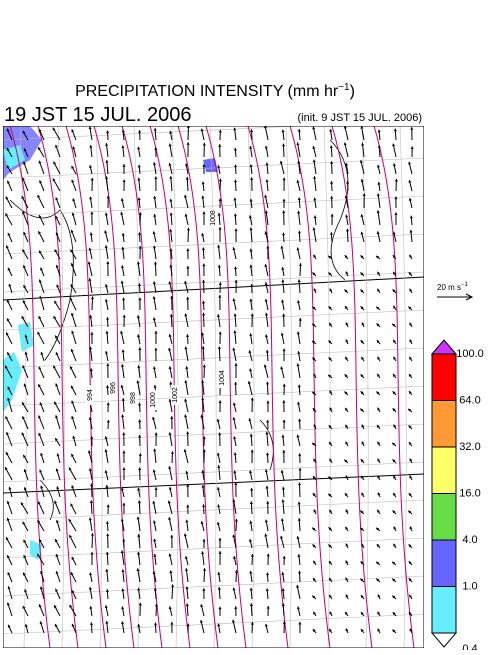 This screenshot has height=655, width=500. I want to click on contour-label: 996, so click(113, 388).